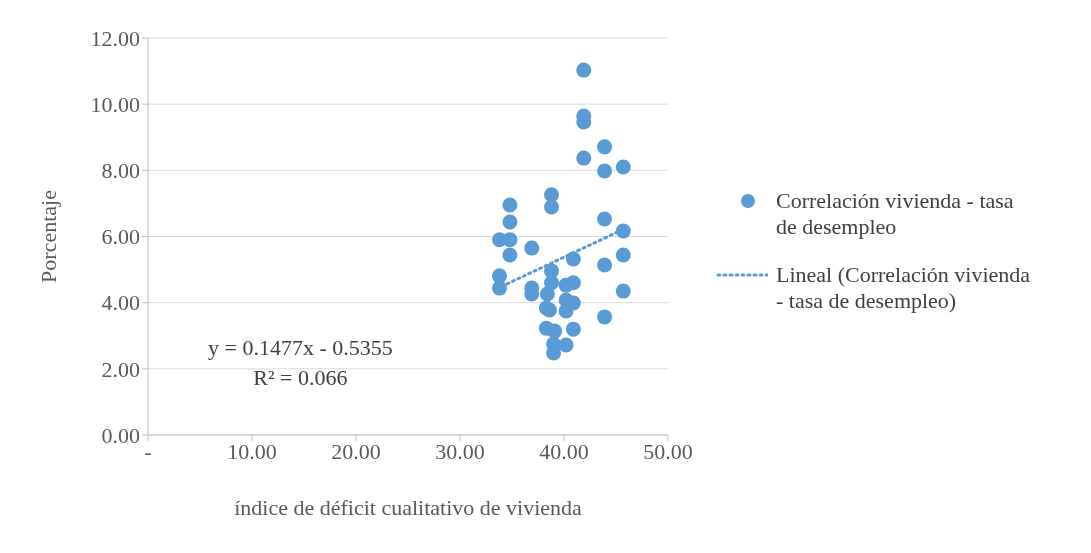  I want to click on annotation: y = 0.1477x - 0.5355, so click(300, 348).